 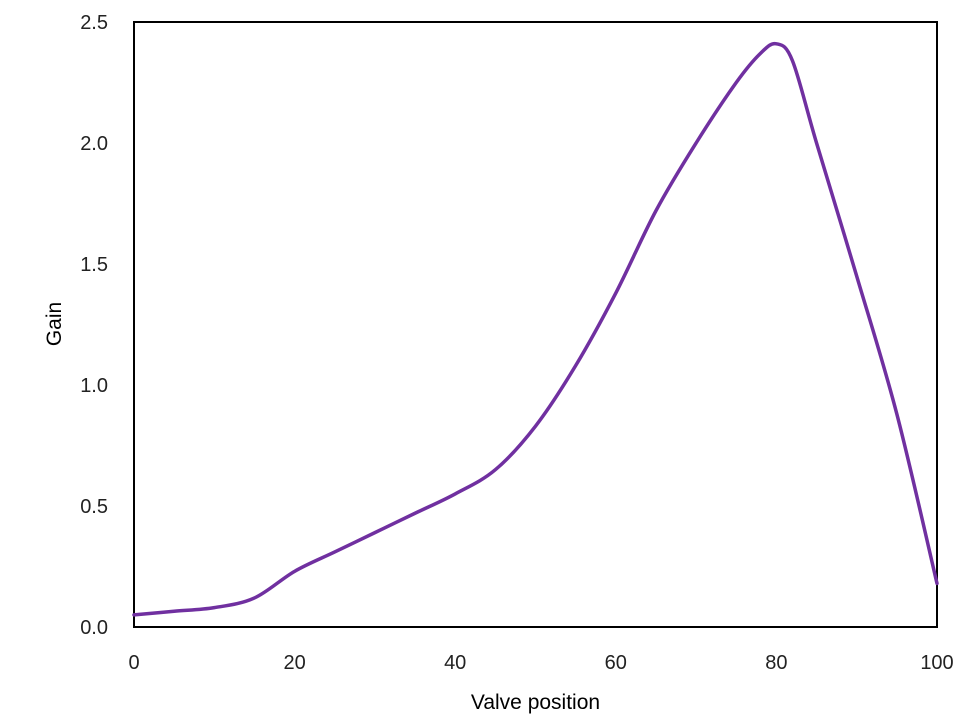 I want to click on y-tick-label: 0.0, so click(x=94, y=628).